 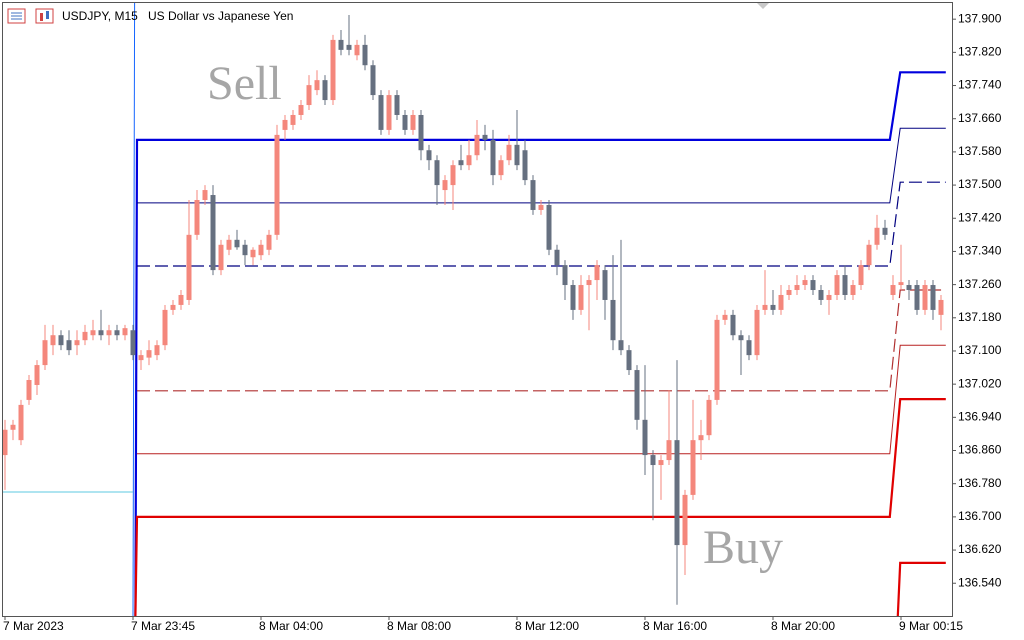 I want to click on x-tick-label: 9 Mar 00:15, so click(x=931, y=626).